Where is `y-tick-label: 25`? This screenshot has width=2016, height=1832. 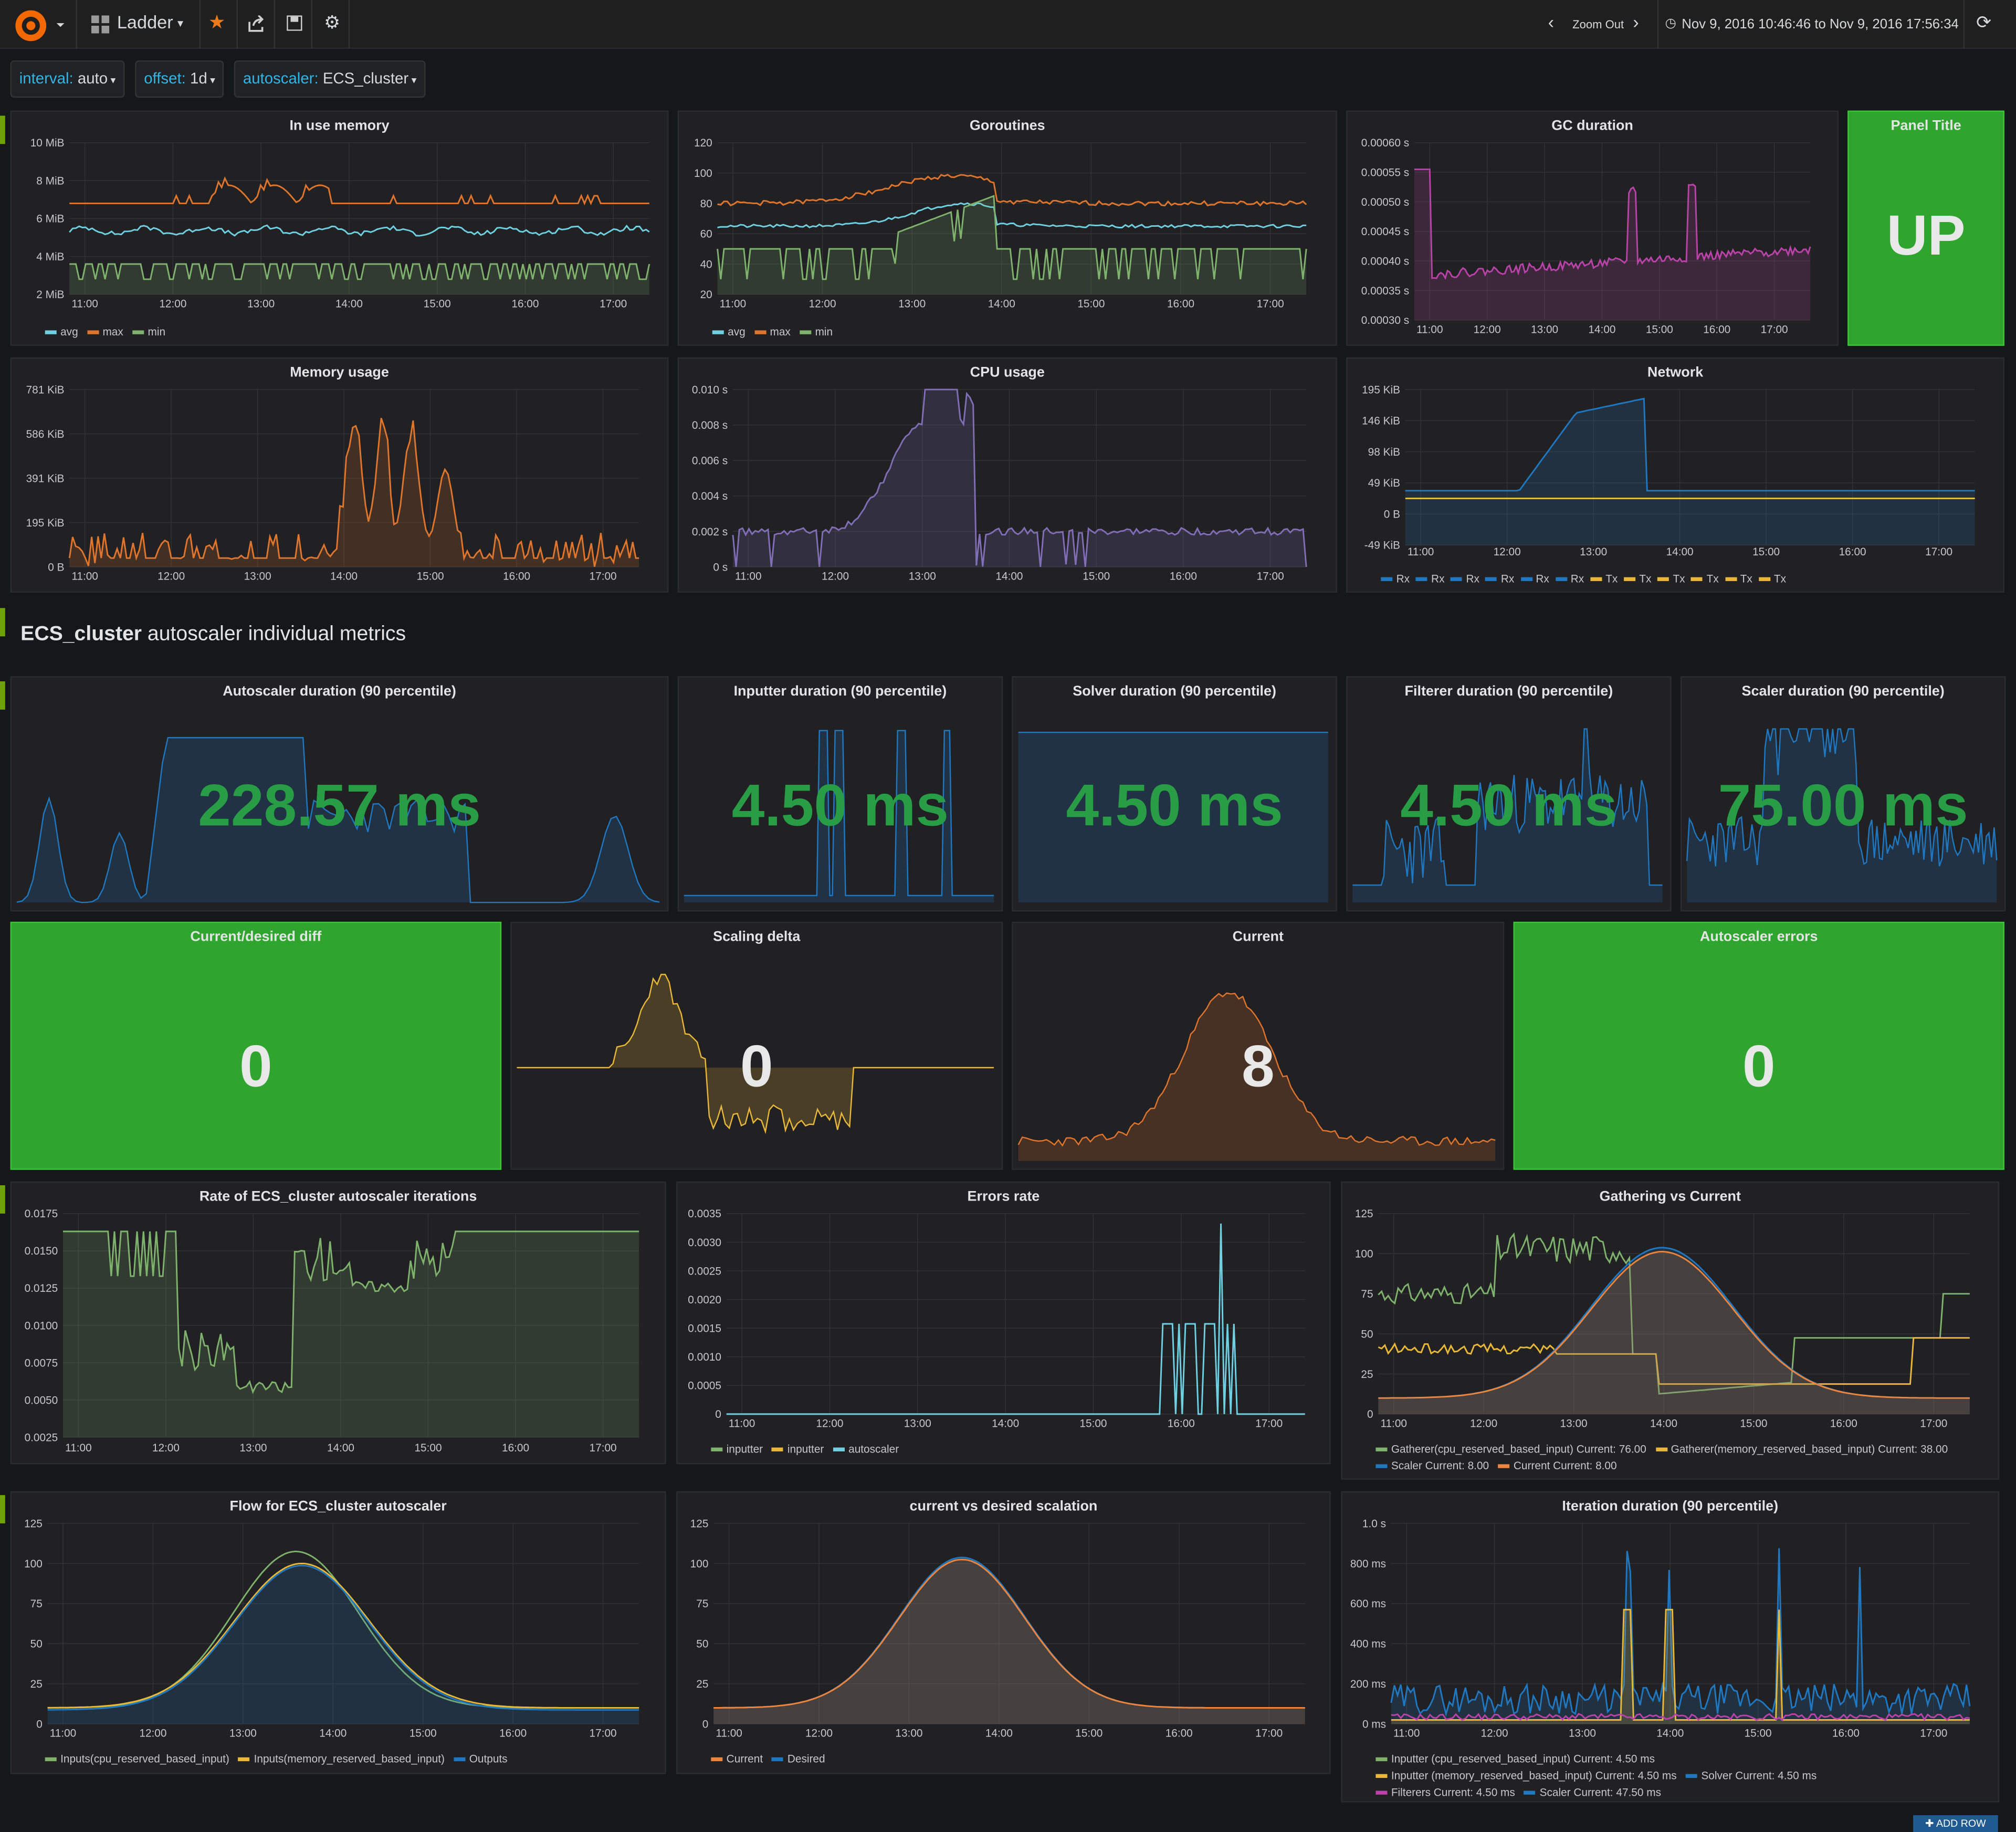
y-tick-label: 25 is located at coordinates (702, 1684).